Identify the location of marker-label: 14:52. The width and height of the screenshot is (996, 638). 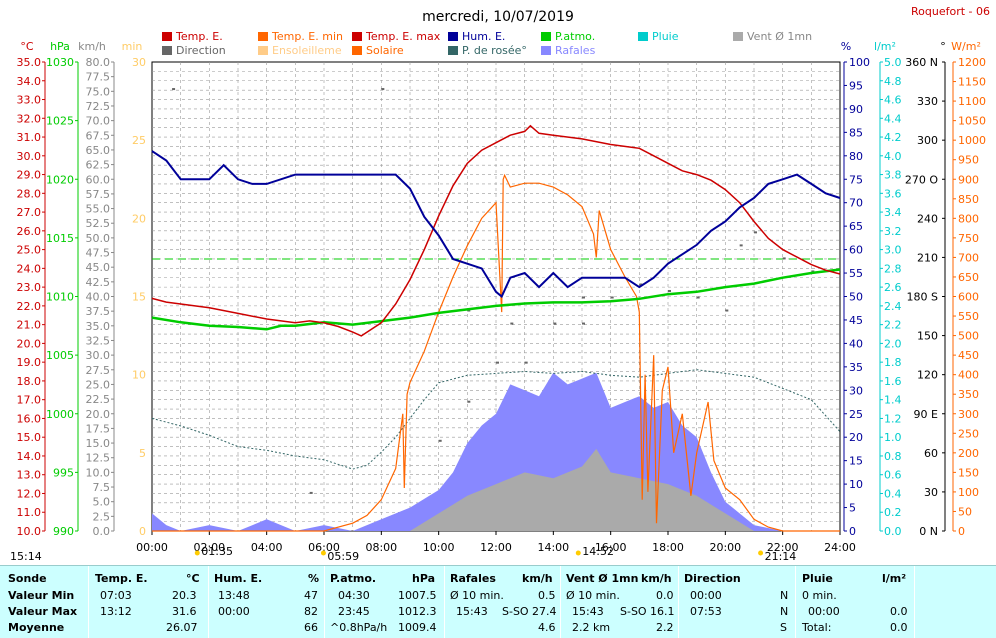
(598, 551).